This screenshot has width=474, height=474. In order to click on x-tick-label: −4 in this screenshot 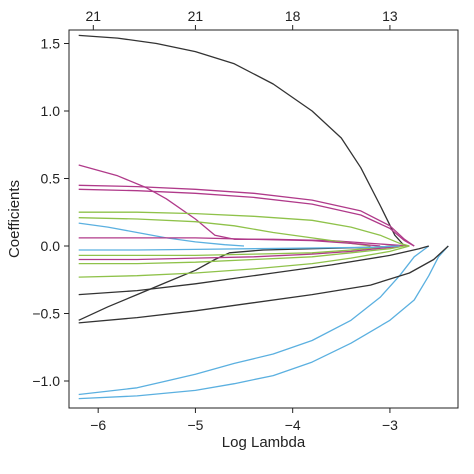, I will do `click(293, 425)`.